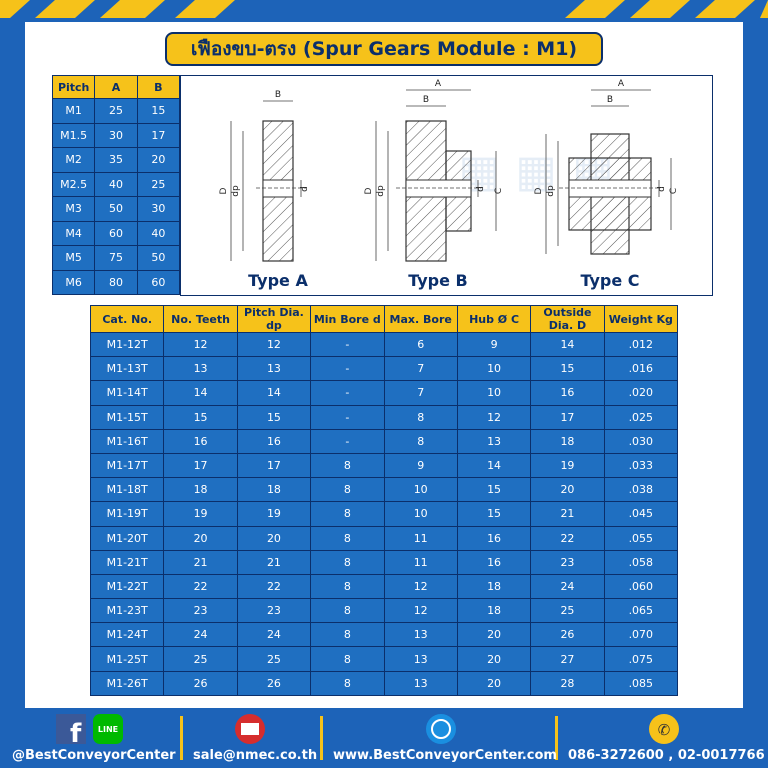  What do you see at coordinates (641, 490) in the screenshot?
I see `cell: .038` at bounding box center [641, 490].